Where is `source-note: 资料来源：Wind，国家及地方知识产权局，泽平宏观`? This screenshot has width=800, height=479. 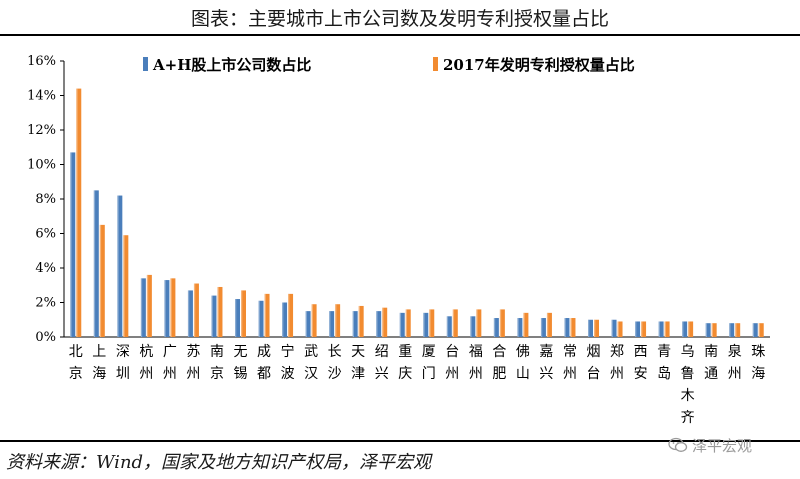
source-note: 资料来源：Wind，国家及地方知识产权局，泽平宏观 is located at coordinates (219, 462).